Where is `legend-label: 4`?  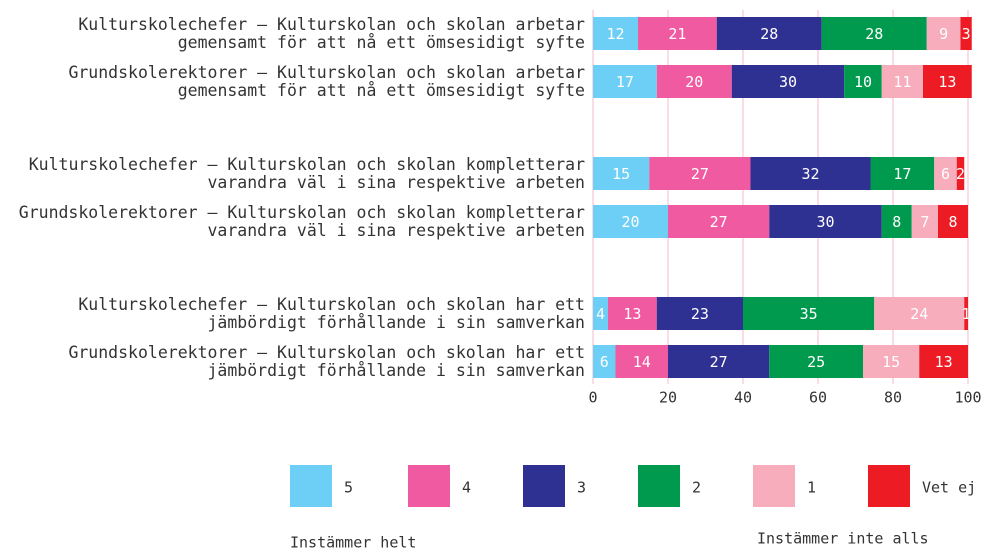
legend-label: 4 is located at coordinates (466, 488).